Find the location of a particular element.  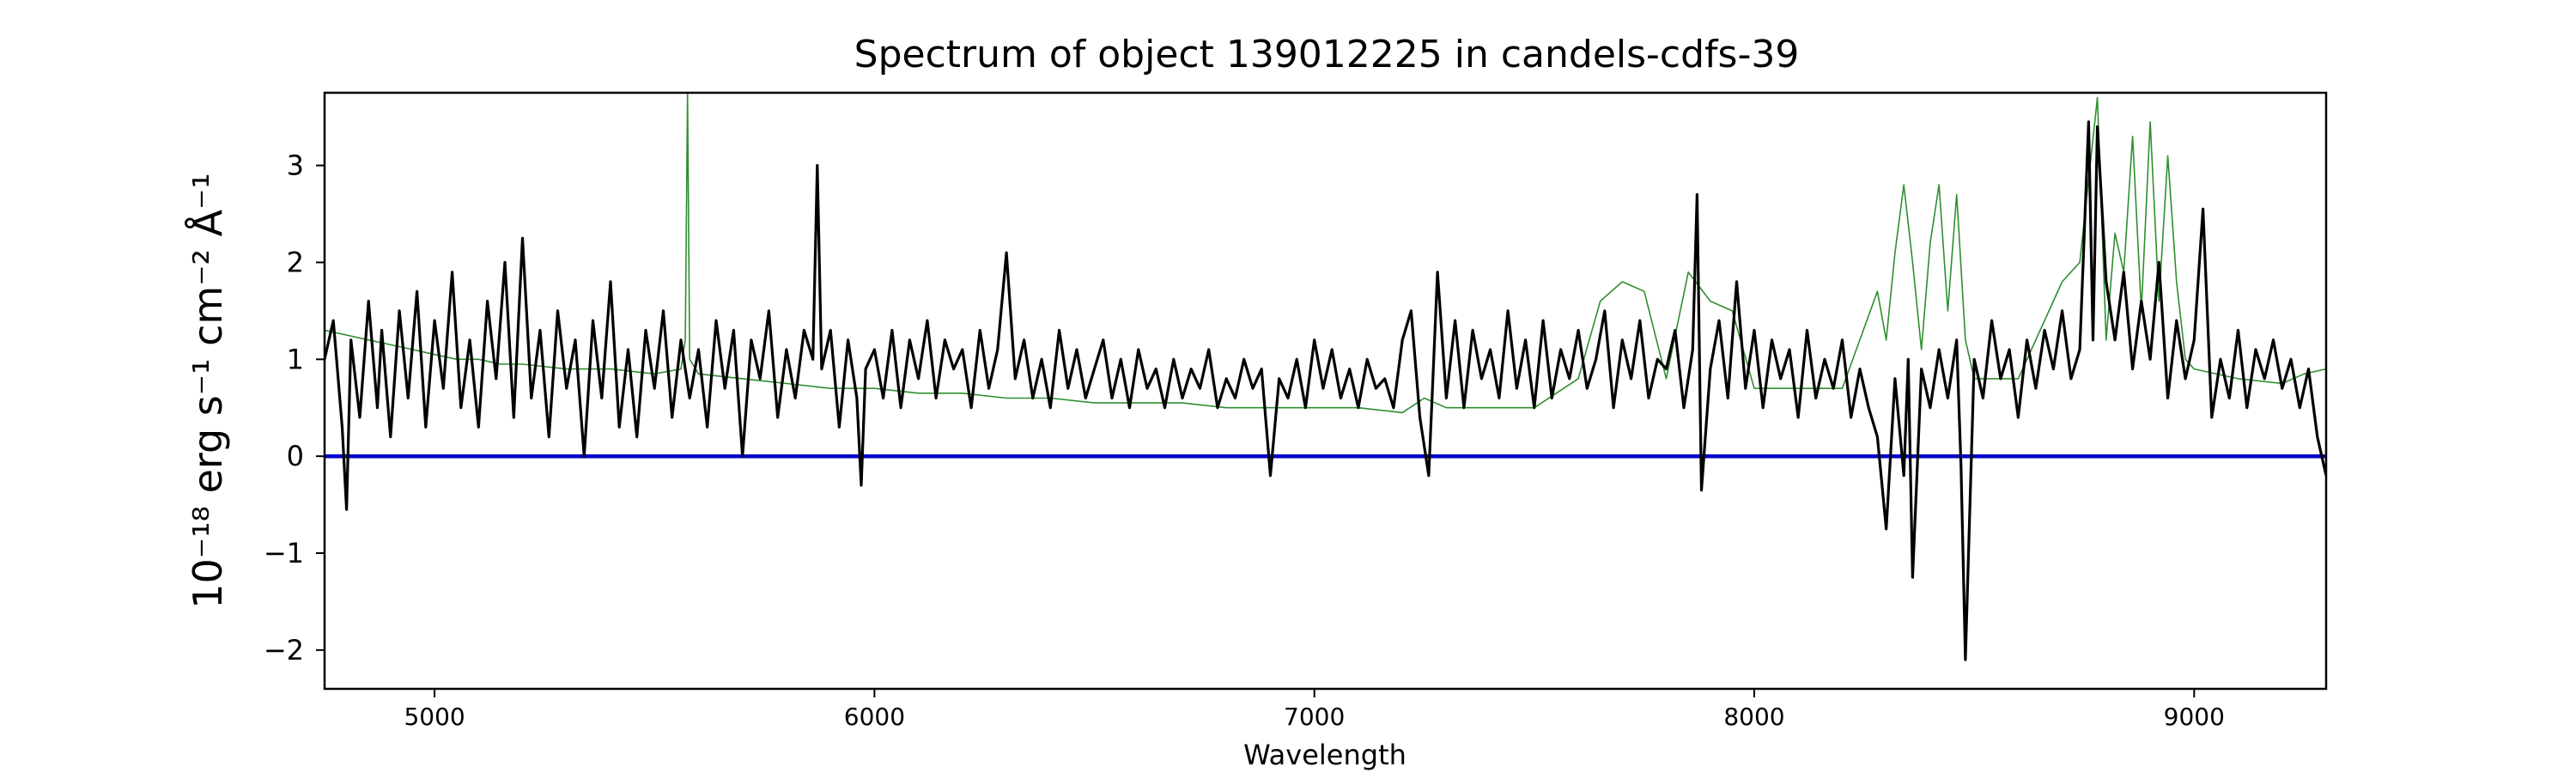

y-axis: −2 −1 0 1 2 3 is located at coordinates (294, 407).